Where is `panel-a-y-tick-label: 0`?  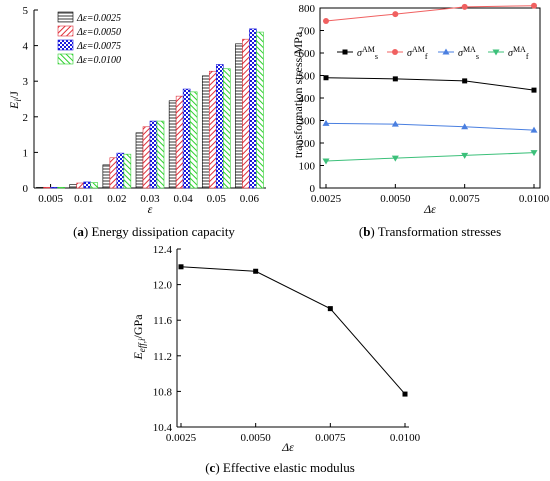 panel-a-y-tick-label: 0 is located at coordinates (26, 189).